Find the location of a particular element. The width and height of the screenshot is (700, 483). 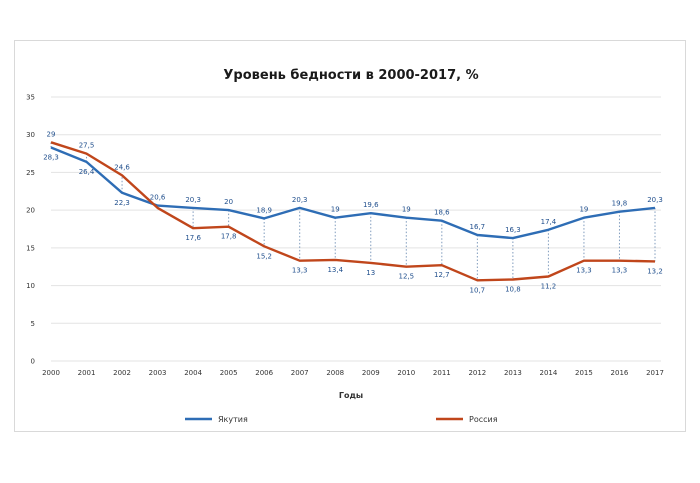

y-tick-label: 0 is located at coordinates (33, 362).